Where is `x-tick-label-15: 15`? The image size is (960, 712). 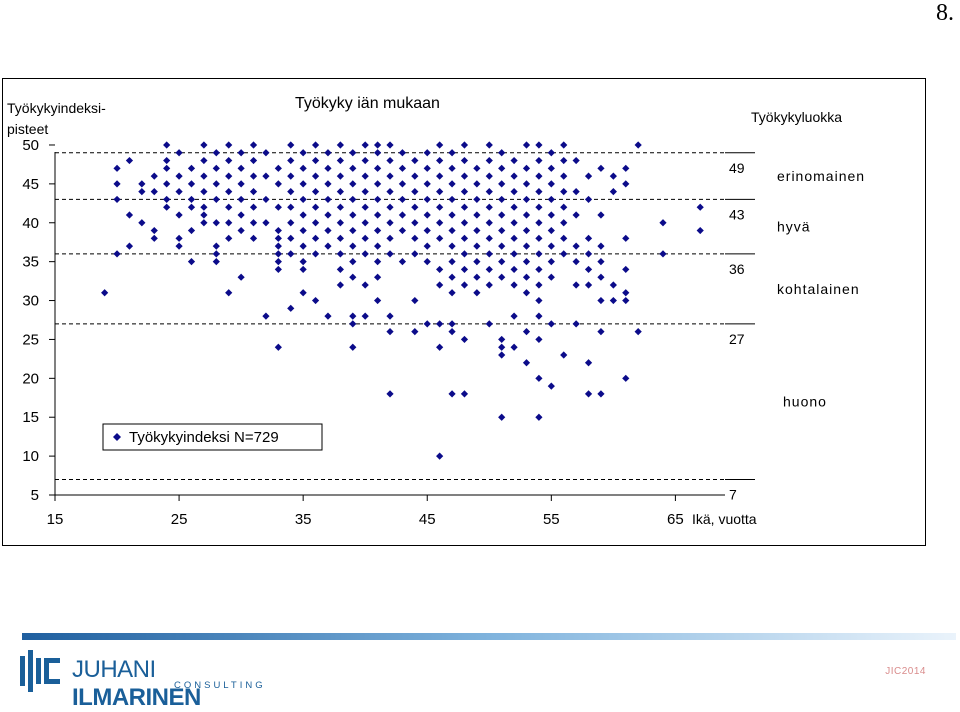
x-tick-label-15: 15 is located at coordinates (55, 519).